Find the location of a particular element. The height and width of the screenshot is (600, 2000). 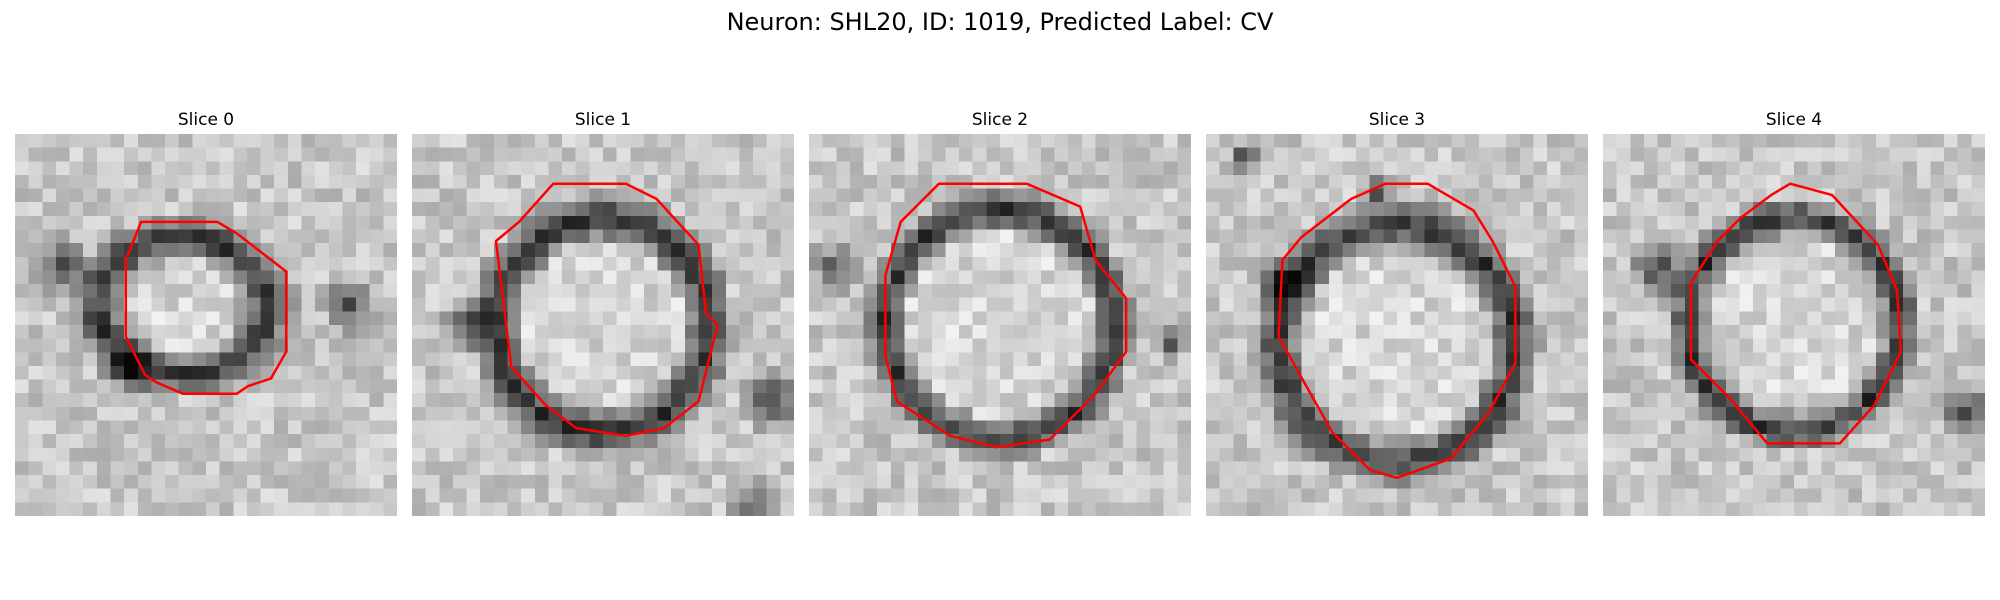

slice-panel-1: Slice 1 is located at coordinates (603, 312).